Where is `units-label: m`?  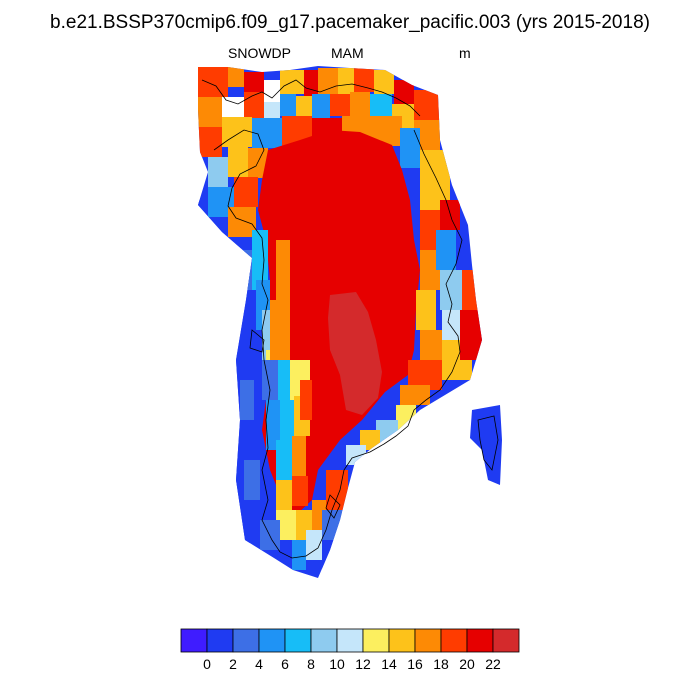 units-label: m is located at coordinates (465, 53).